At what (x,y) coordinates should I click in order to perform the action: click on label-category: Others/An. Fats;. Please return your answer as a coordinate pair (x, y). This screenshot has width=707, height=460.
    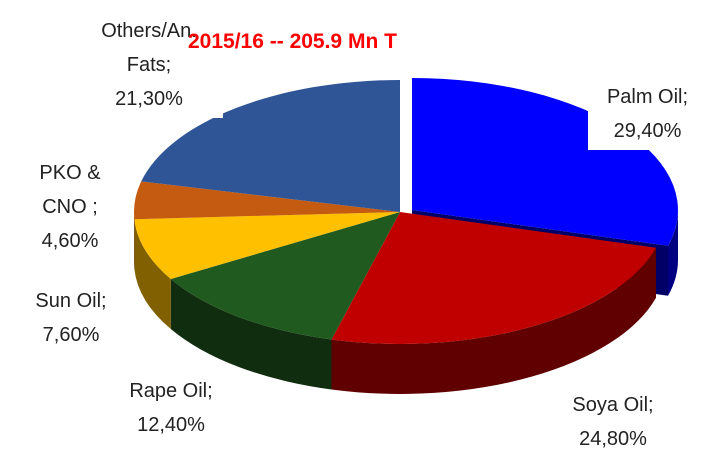
    Looking at the image, I should click on (149, 48).